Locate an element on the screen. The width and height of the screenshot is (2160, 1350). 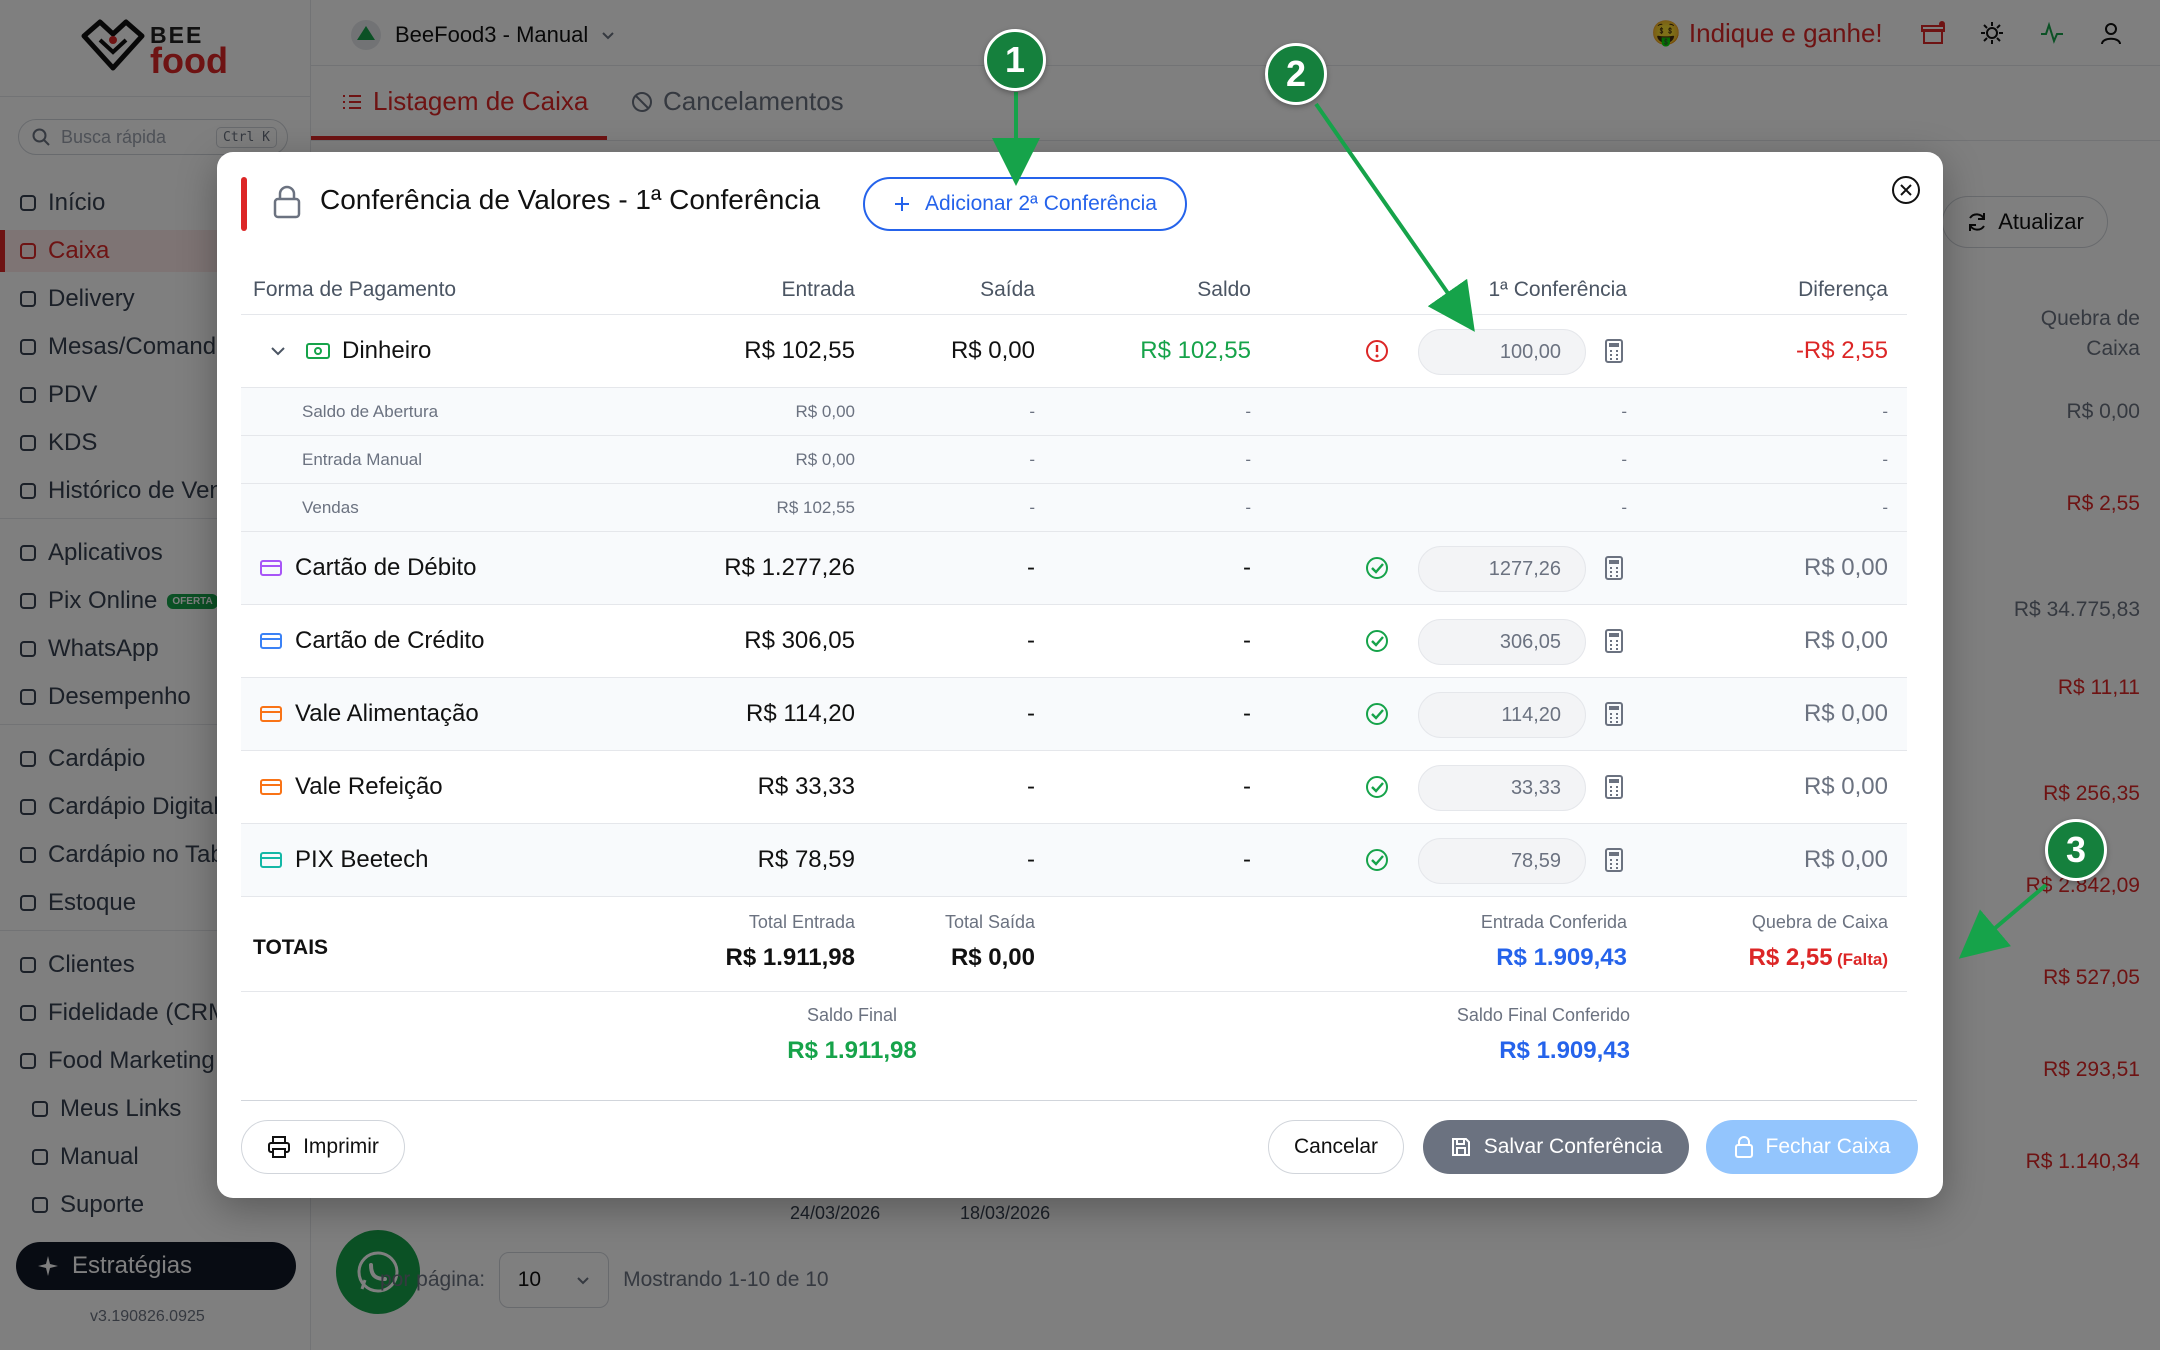
close-register-button: Fechar Caixa is located at coordinates (1812, 1147).